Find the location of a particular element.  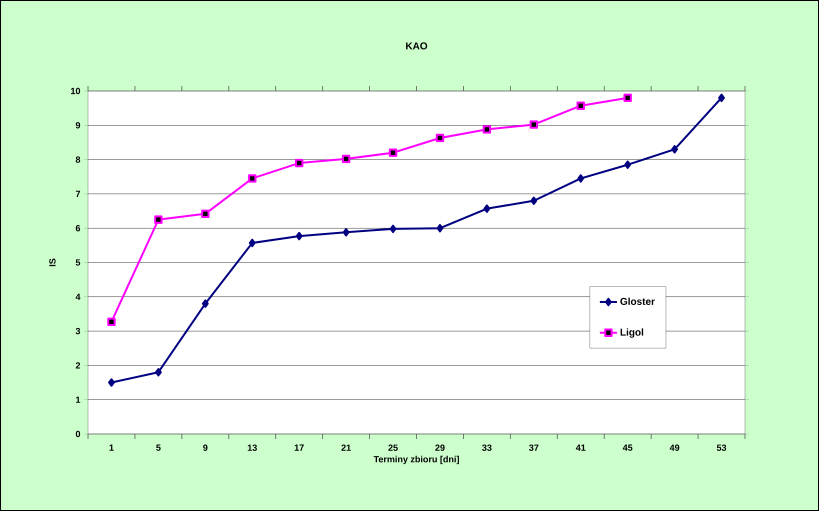

y-tick-label: 3 is located at coordinates (78, 331).